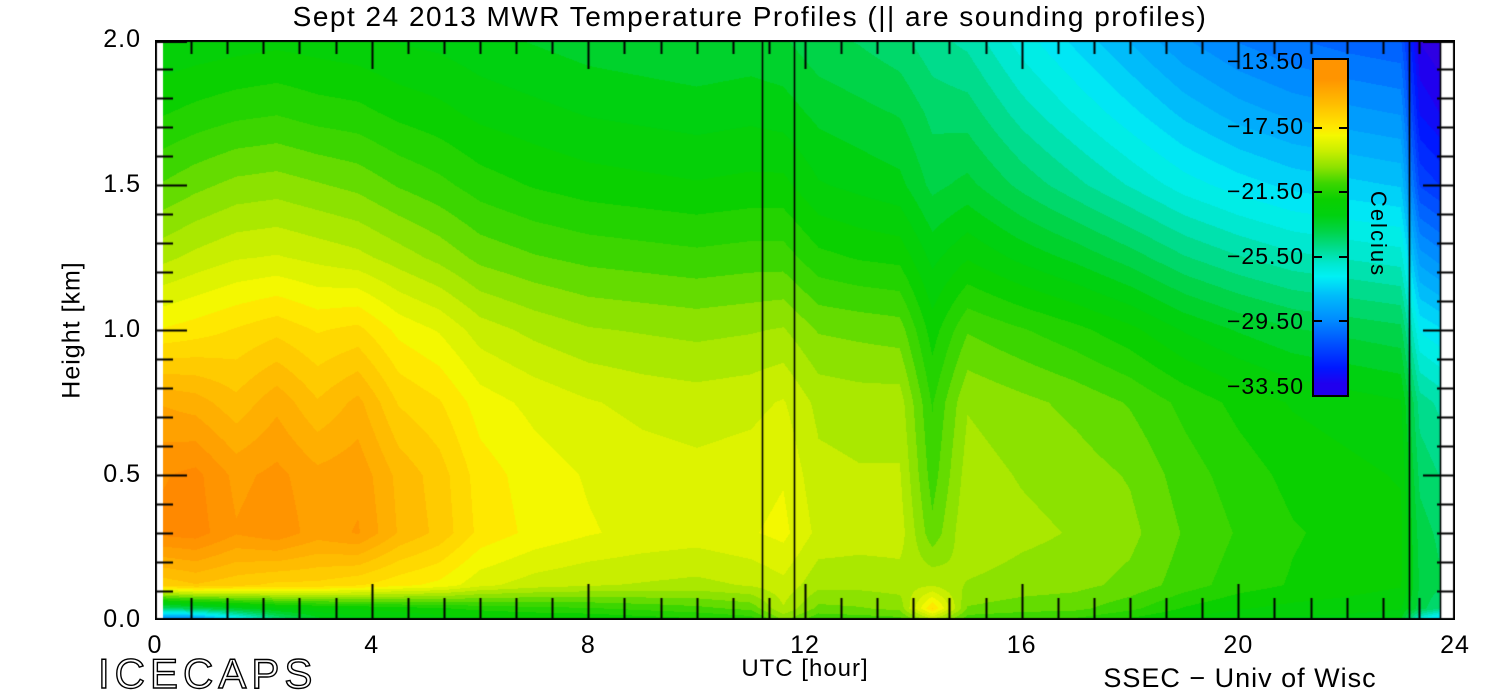  Describe the element at coordinates (122, 184) in the screenshot. I see `y-tick-label: 1.5` at that location.